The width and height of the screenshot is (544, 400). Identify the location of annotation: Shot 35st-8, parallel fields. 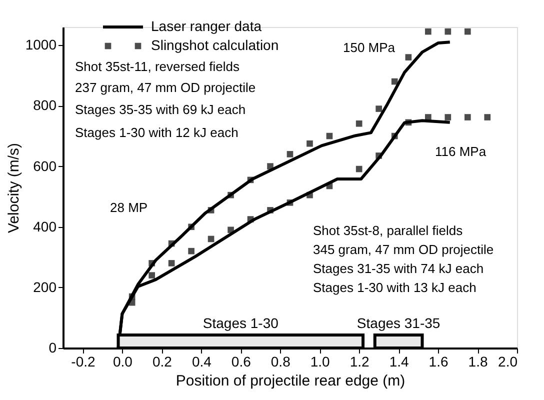
(388, 230).